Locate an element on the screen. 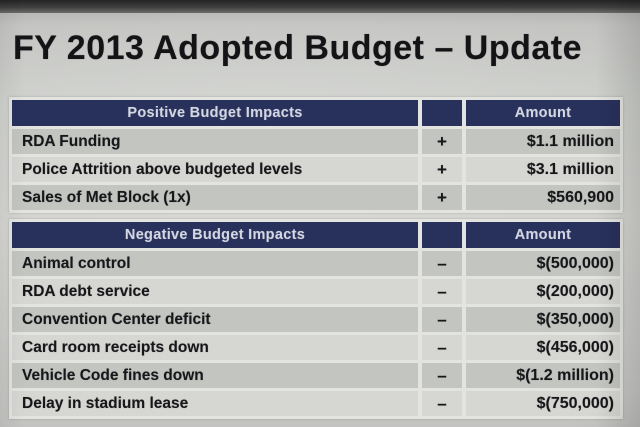 This screenshot has height=427, width=640. negative-table-header-row: Negative Budget Impacts Amount is located at coordinates (316, 235).